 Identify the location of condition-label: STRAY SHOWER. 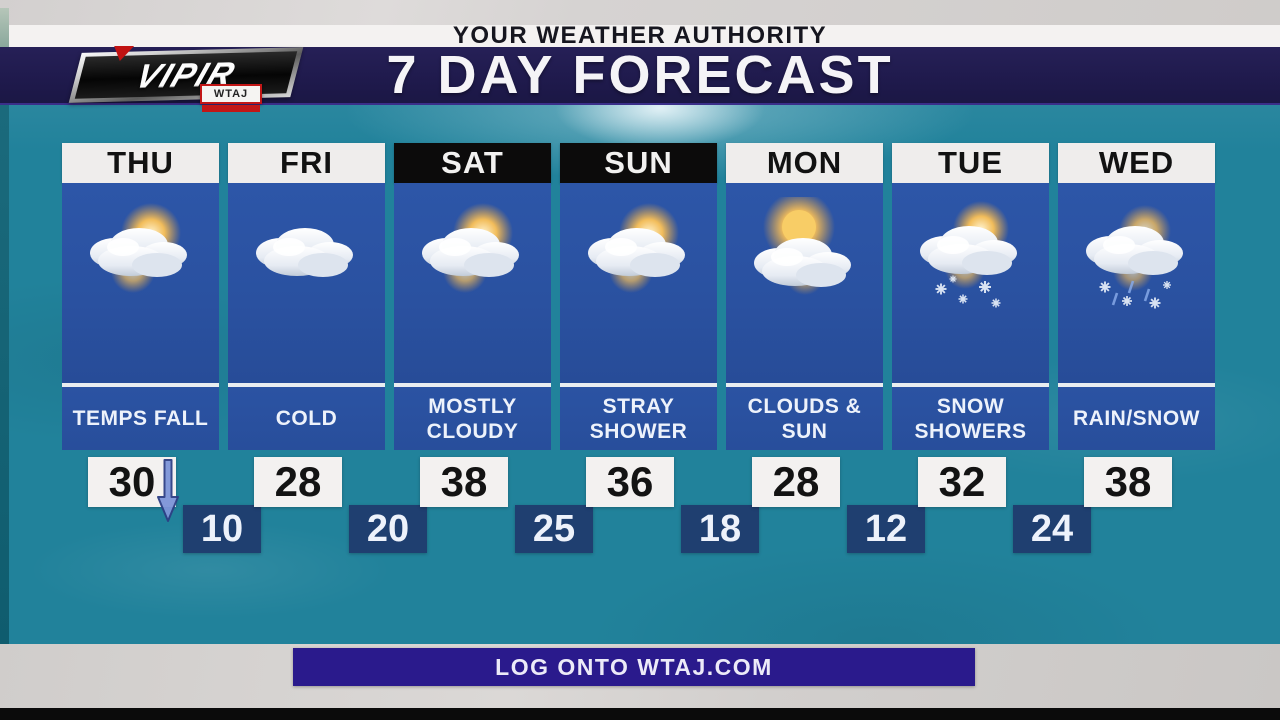
(638, 418).